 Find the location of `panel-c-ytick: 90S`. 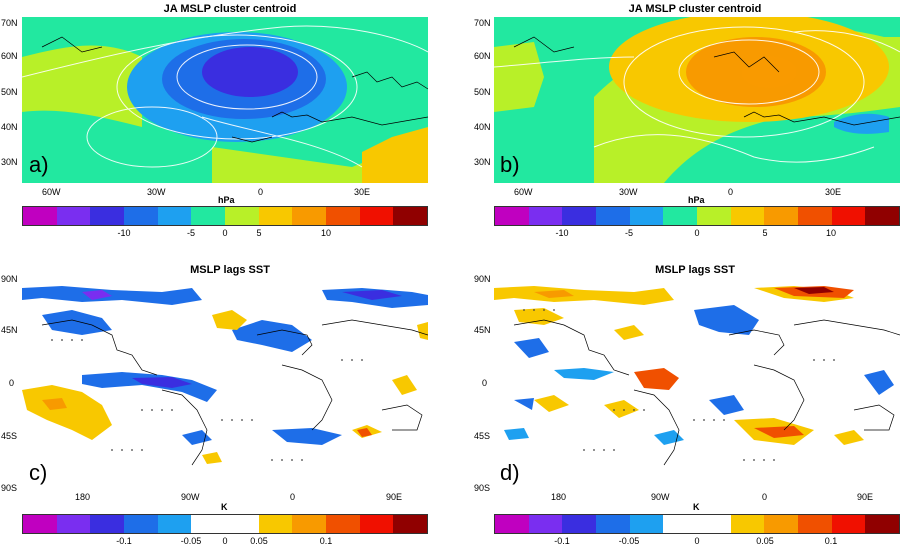

panel-c-ytick: 90S is located at coordinates (9, 488).